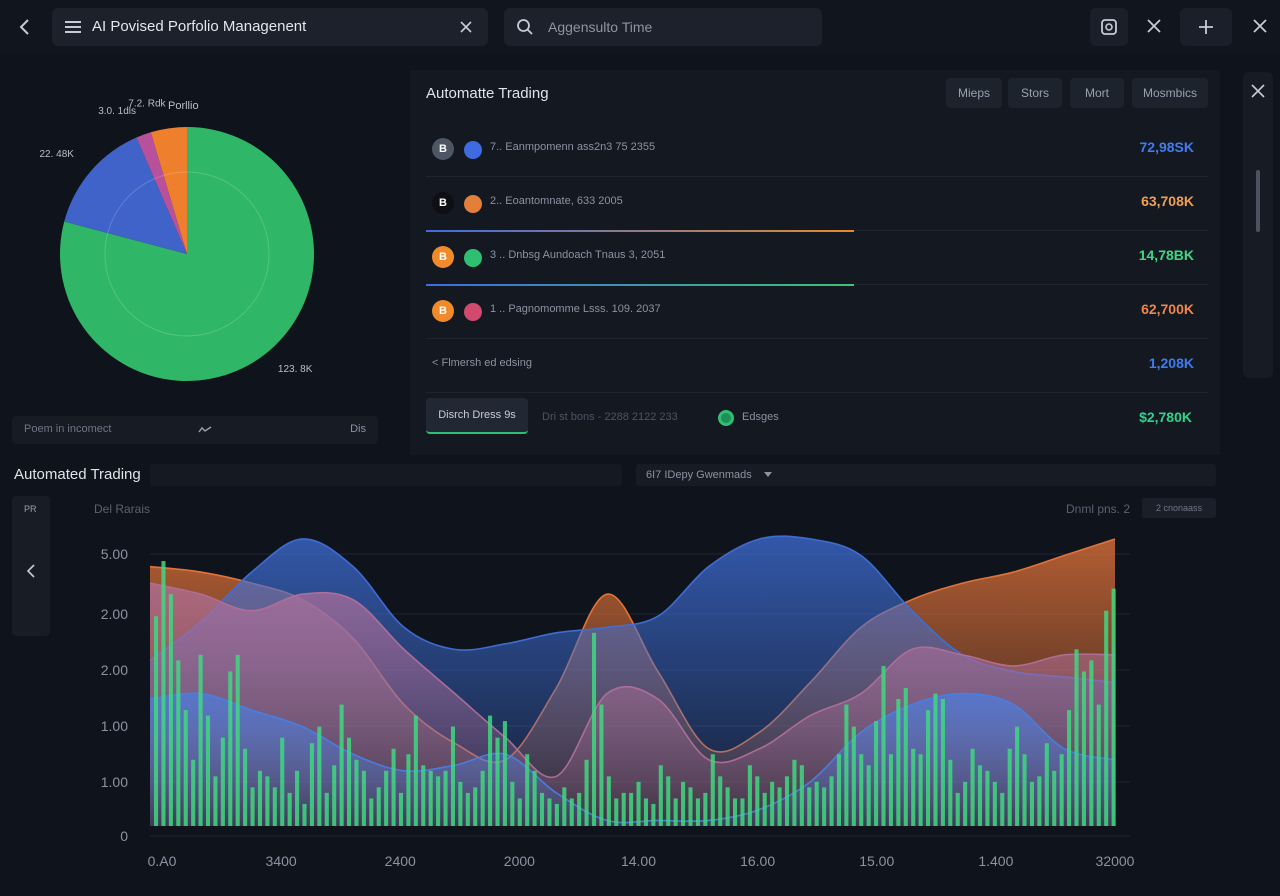  I want to click on action-info: Dri st bons - 2288 2122 233, so click(610, 417).